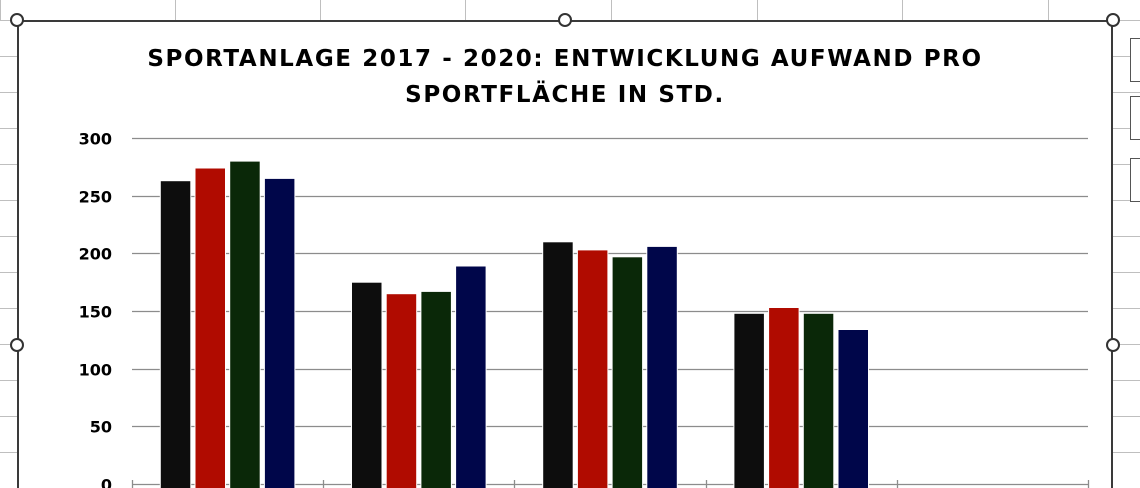 The width and height of the screenshot is (1140, 488). I want to click on resize-handle-top-center, so click(565, 20).